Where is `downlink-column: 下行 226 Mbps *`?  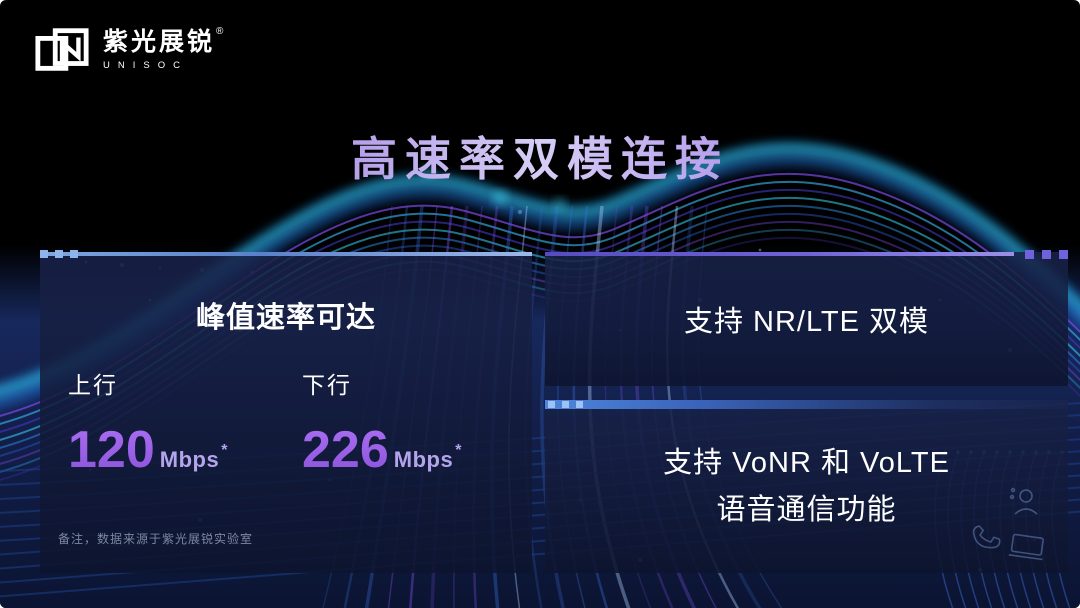
downlink-column: 下行 226 Mbps * is located at coordinates (381, 421).